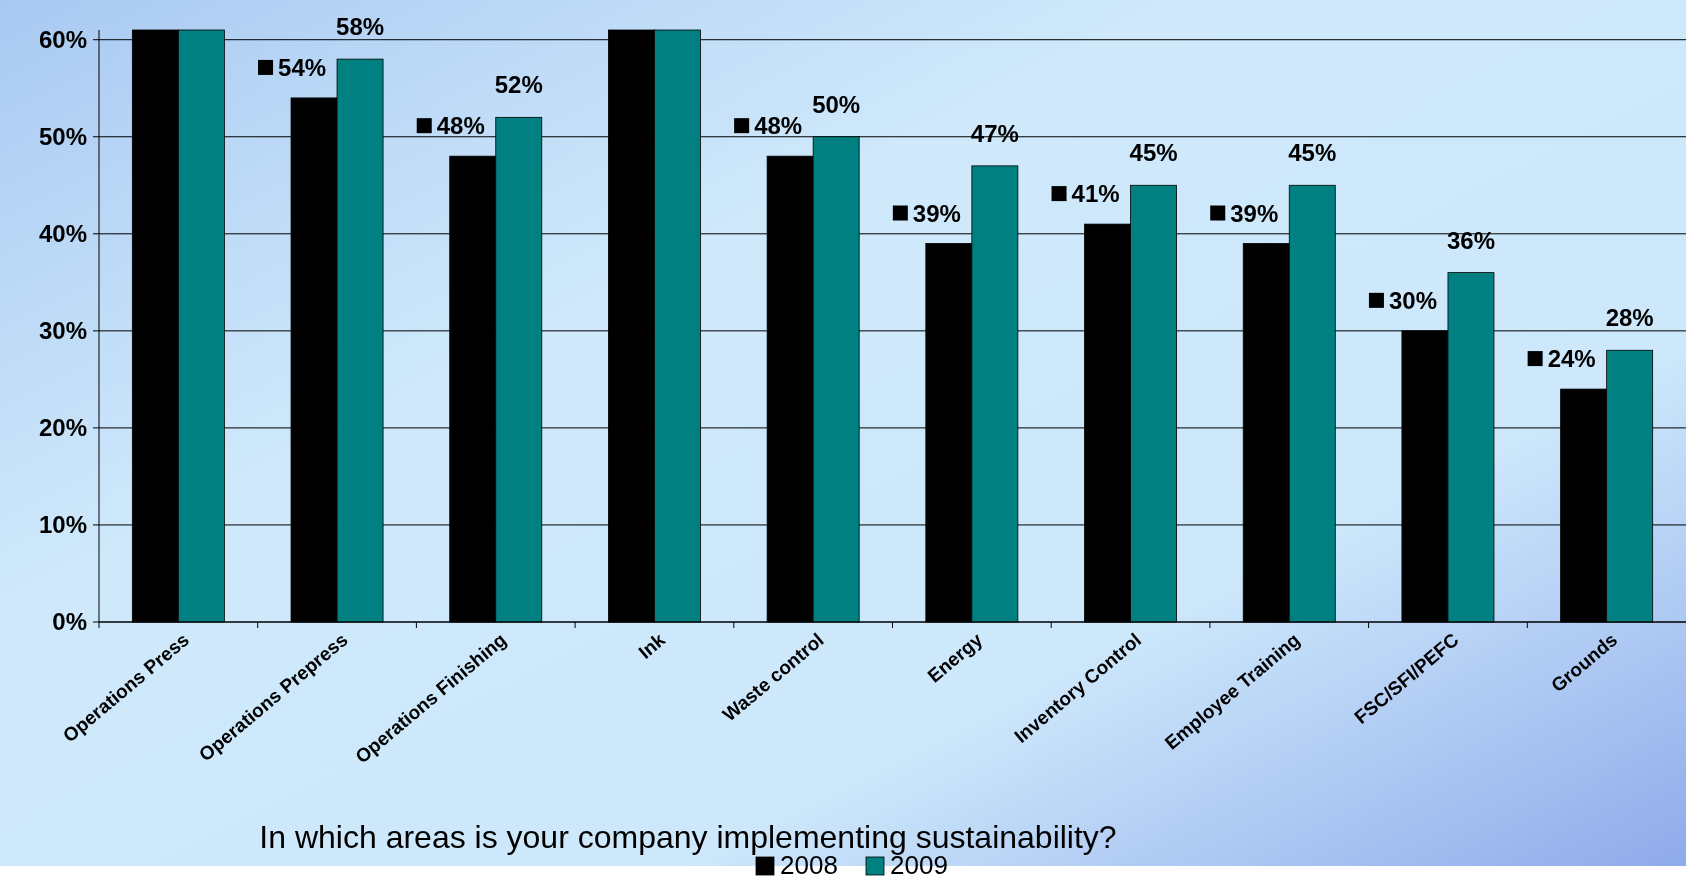  What do you see at coordinates (62, 525) in the screenshot?
I see `y-tick-label: 10%` at bounding box center [62, 525].